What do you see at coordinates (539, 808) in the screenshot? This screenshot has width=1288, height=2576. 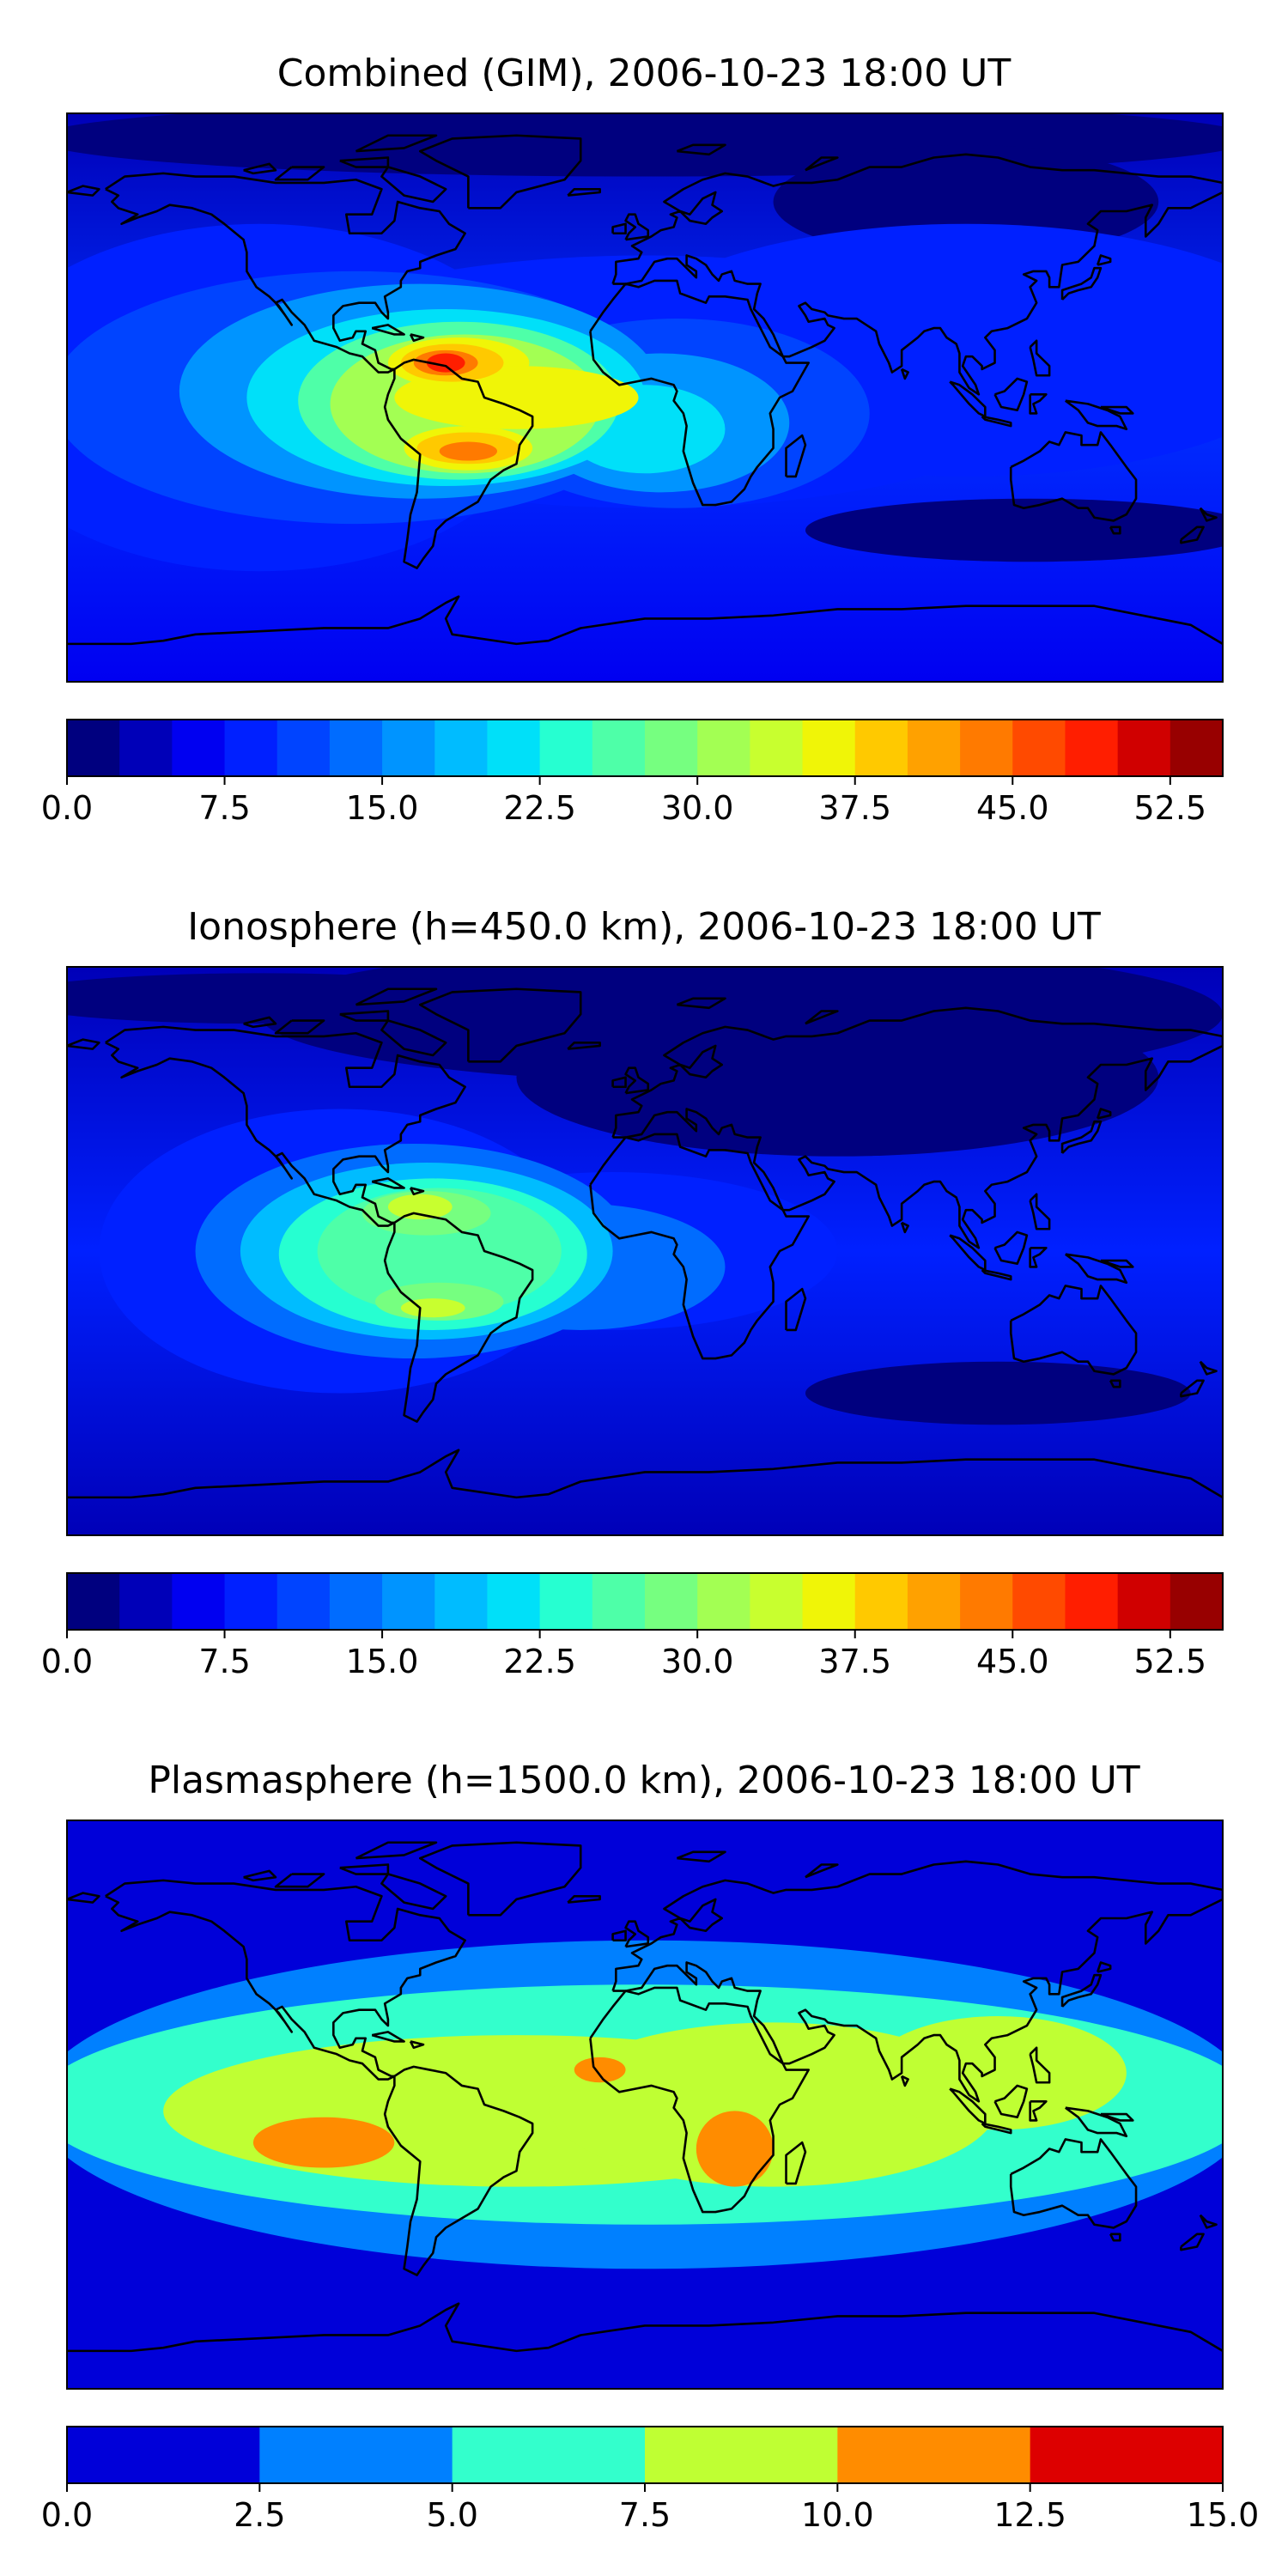 I see `colorbar-tick-label: 22.5` at bounding box center [539, 808].